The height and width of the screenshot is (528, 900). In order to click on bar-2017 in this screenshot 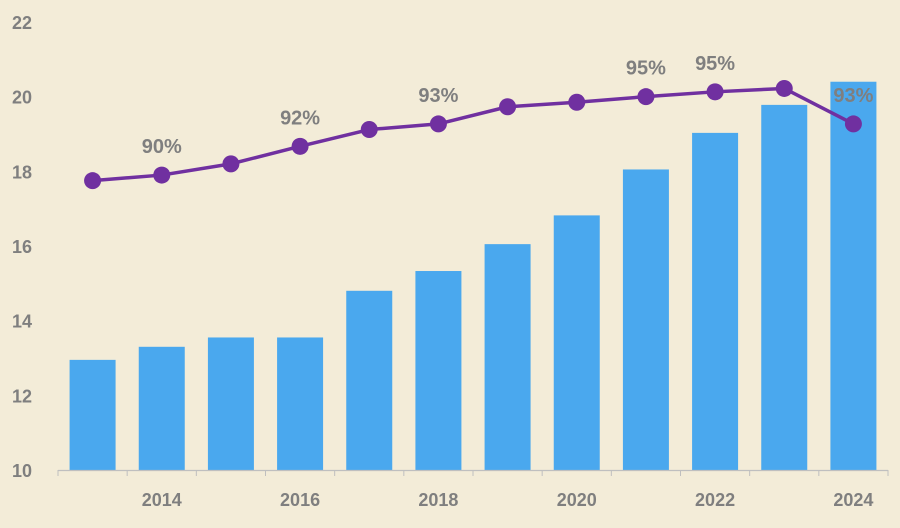, I will do `click(369, 380)`.